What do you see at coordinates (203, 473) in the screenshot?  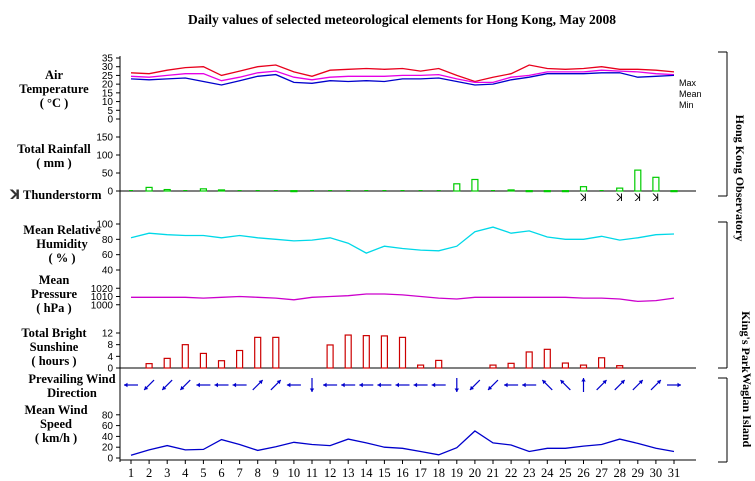 I see `x-tick-label: 5` at bounding box center [203, 473].